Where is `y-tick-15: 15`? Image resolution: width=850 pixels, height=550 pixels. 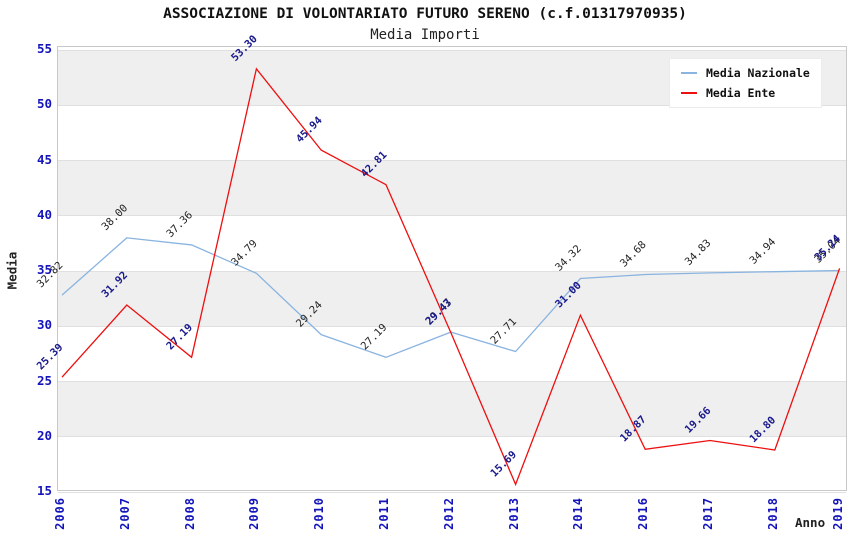
y-tick-15: 15 is located at coordinates (44, 490).